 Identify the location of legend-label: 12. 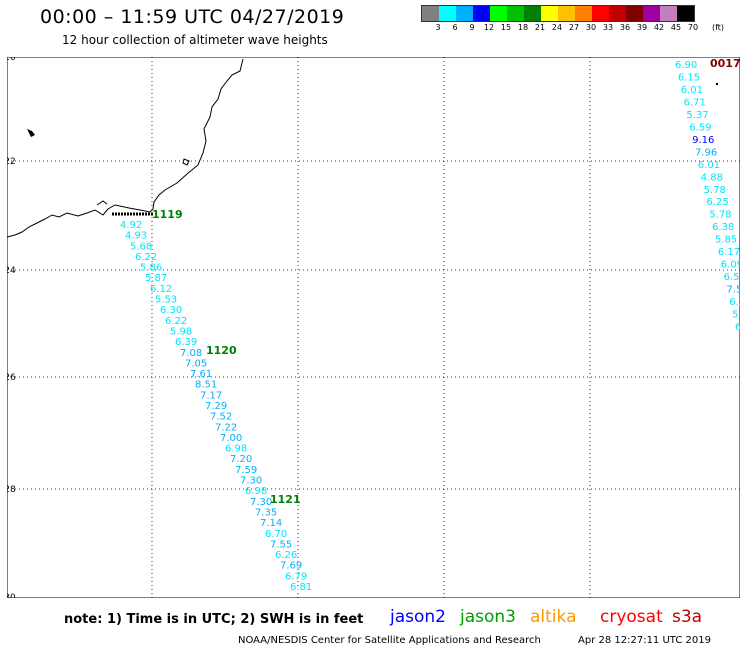
(489, 27).